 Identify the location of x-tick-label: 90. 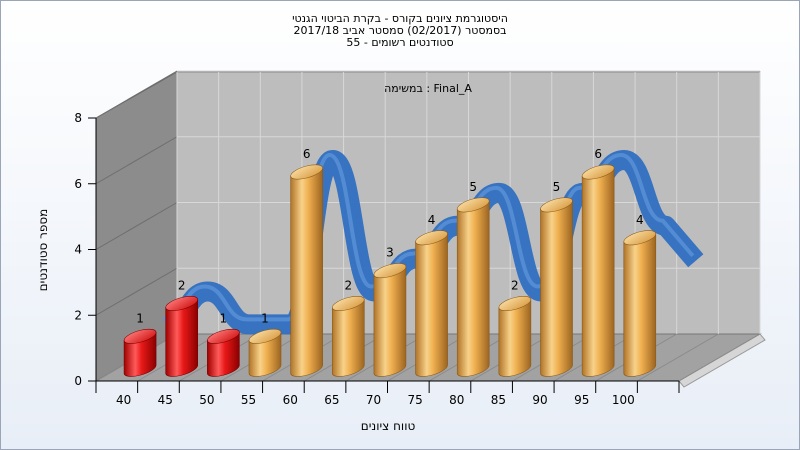
(539, 400).